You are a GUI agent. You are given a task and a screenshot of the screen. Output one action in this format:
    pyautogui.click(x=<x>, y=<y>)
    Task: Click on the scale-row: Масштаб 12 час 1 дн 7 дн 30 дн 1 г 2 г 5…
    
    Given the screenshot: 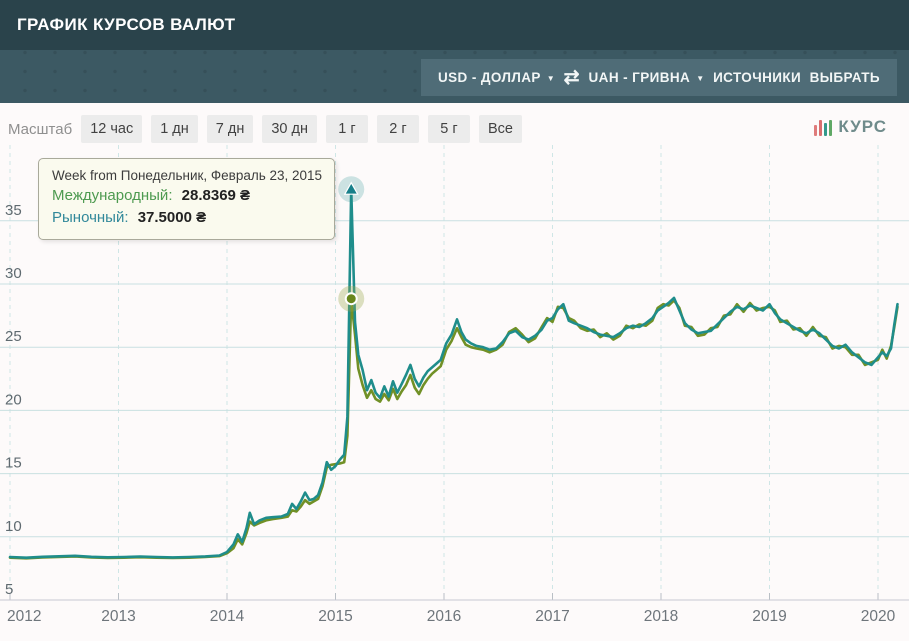 What is the action you would take?
    pyautogui.click(x=269, y=129)
    